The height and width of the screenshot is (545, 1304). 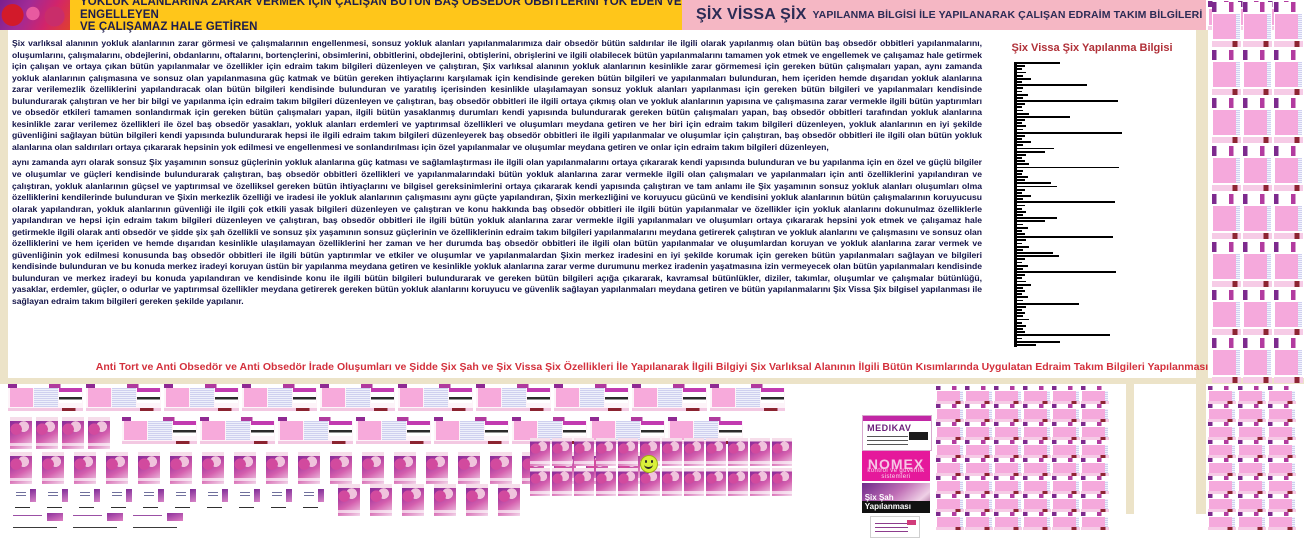 What do you see at coordinates (896, 466) in the screenshot?
I see `nomex-card: NOMEX kontrol ve guvenlik sistemleri` at bounding box center [896, 466].